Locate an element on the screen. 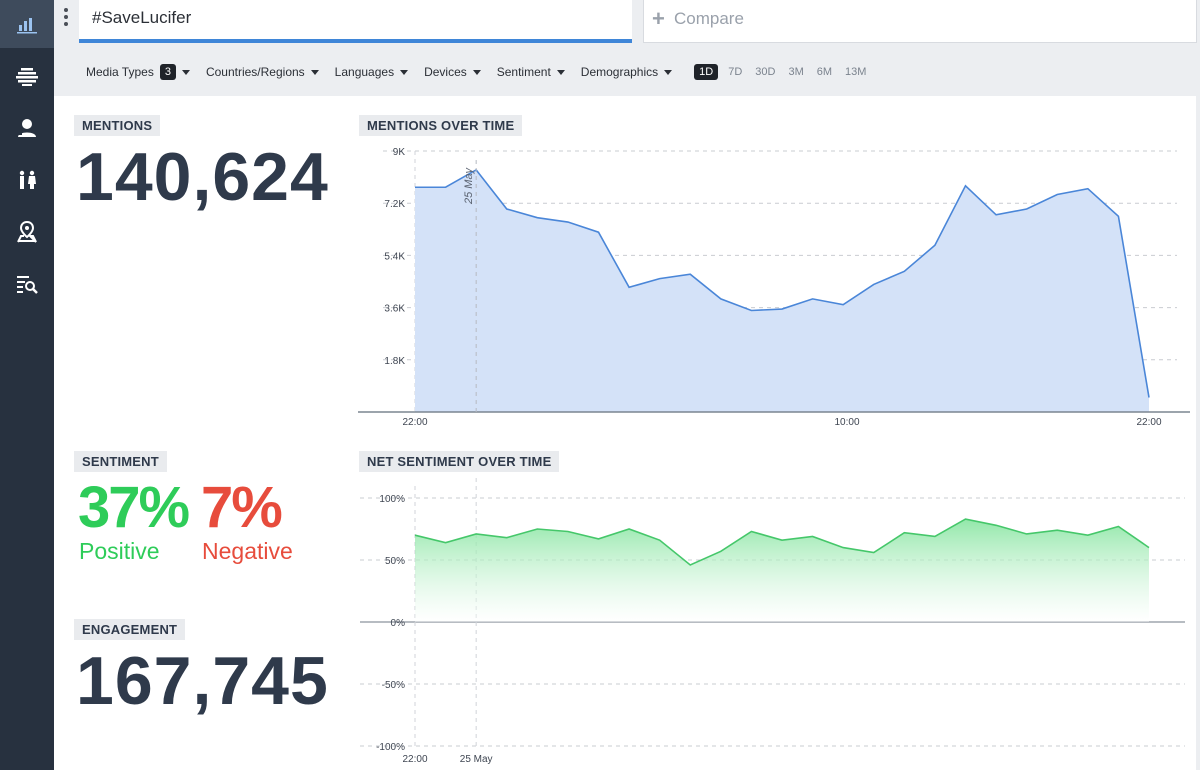 This screenshot has height=770, width=1200. nav-demographics is located at coordinates (27, 180).